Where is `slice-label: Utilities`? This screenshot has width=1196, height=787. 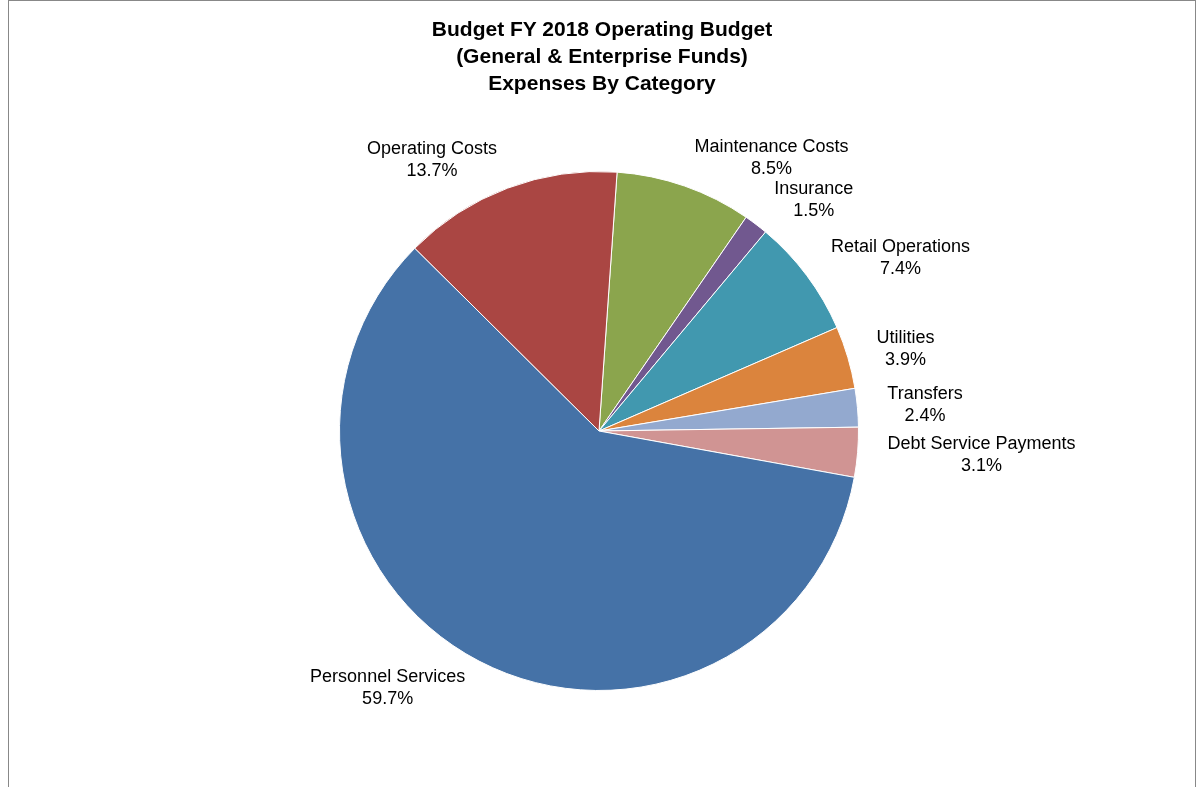
slice-label: Utilities is located at coordinates (905, 336).